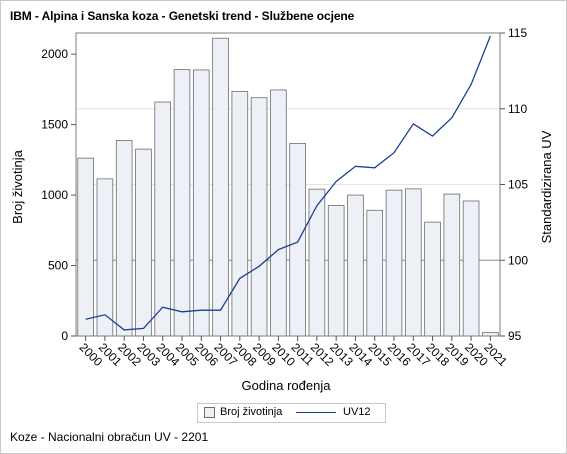 The width and height of the screenshot is (567, 454). What do you see at coordinates (517, 109) in the screenshot?
I see `right-tick-label: 110` at bounding box center [517, 109].